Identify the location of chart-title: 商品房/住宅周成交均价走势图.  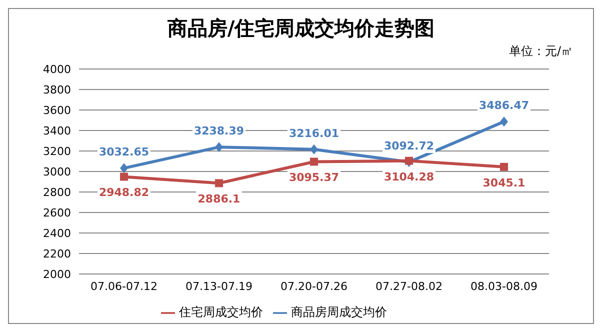
(301, 28).